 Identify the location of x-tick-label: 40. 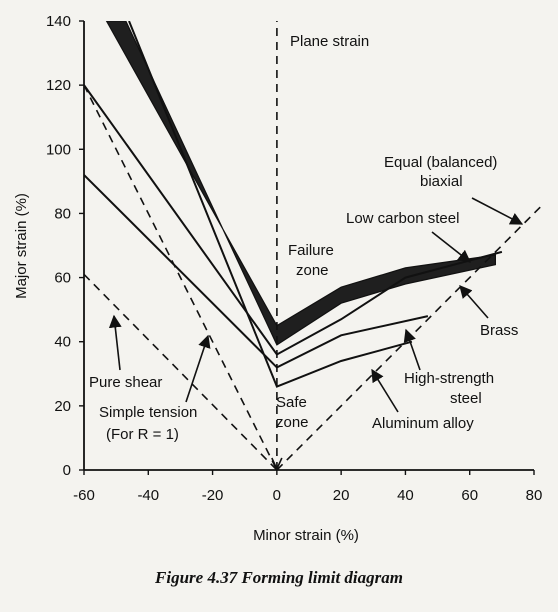
(405, 495).